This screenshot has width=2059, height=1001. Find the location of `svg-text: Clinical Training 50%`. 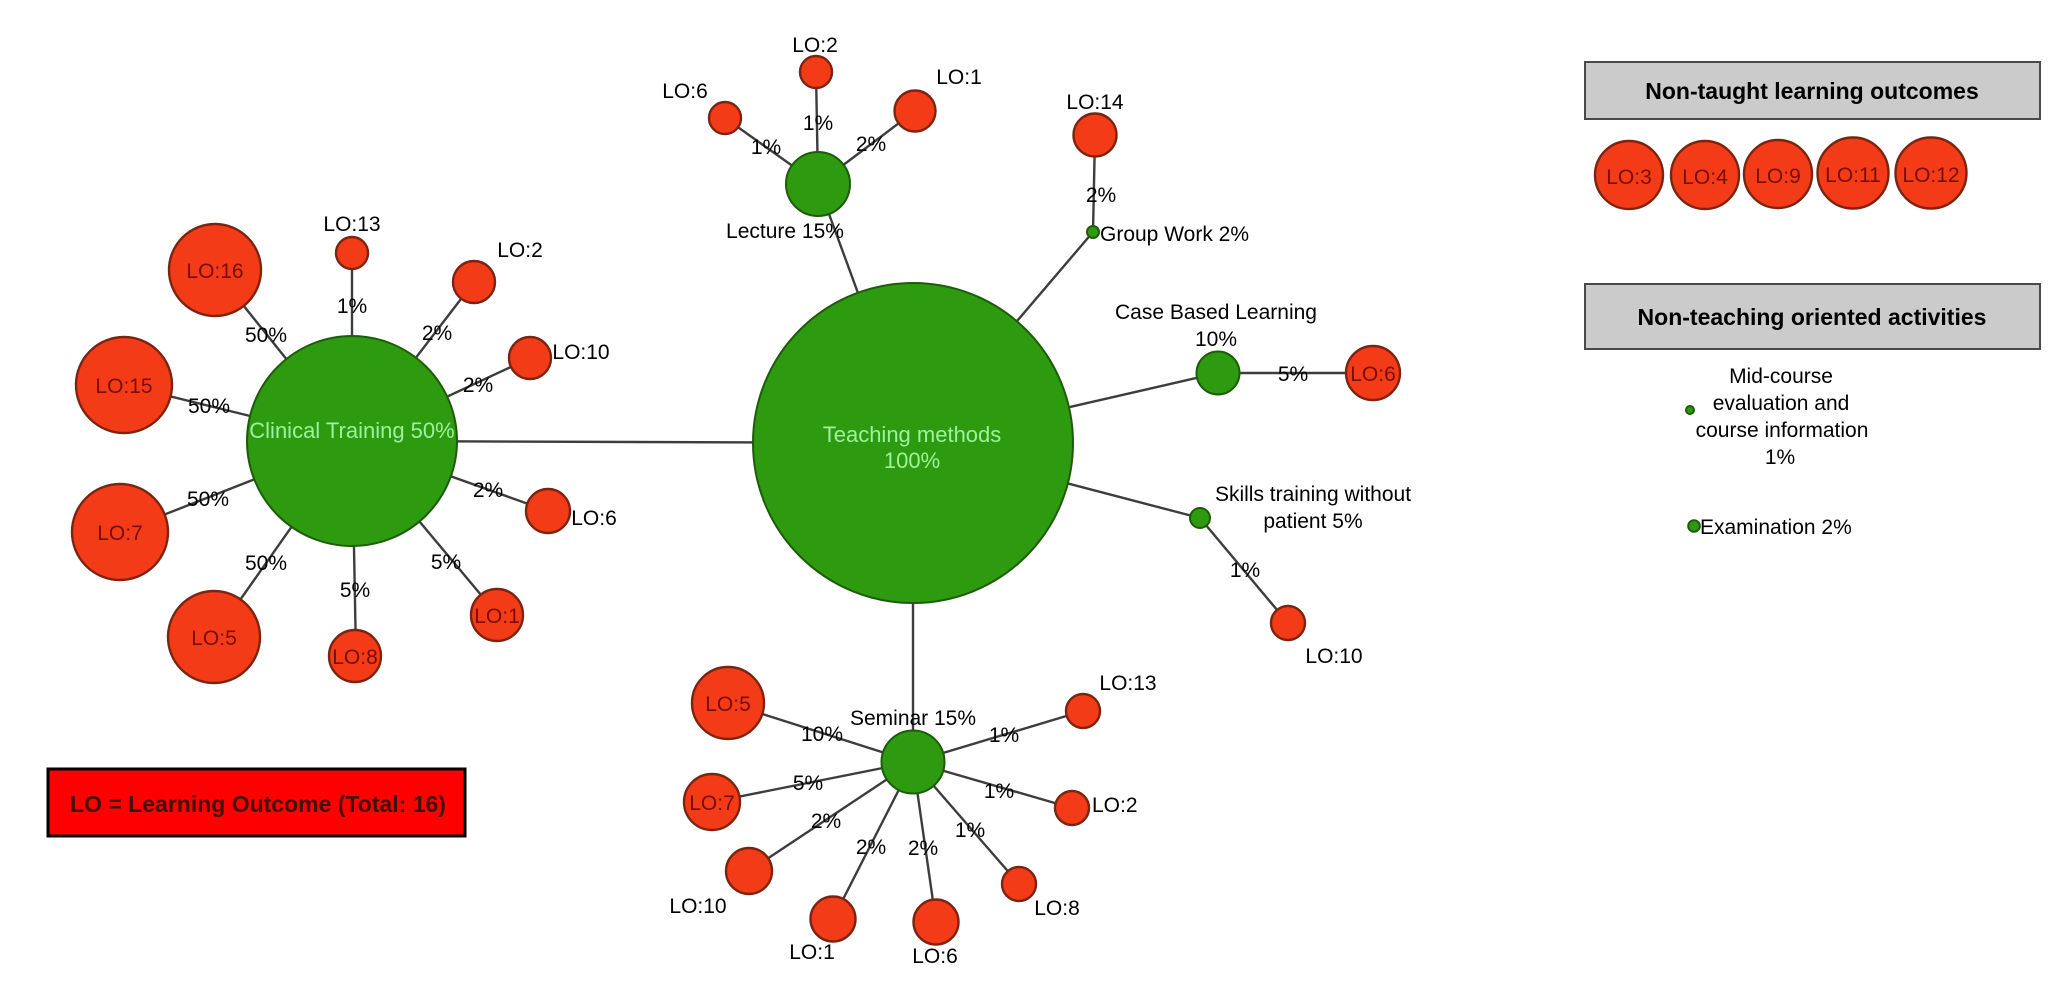

svg-text: Clinical Training 50% is located at coordinates (351, 430).